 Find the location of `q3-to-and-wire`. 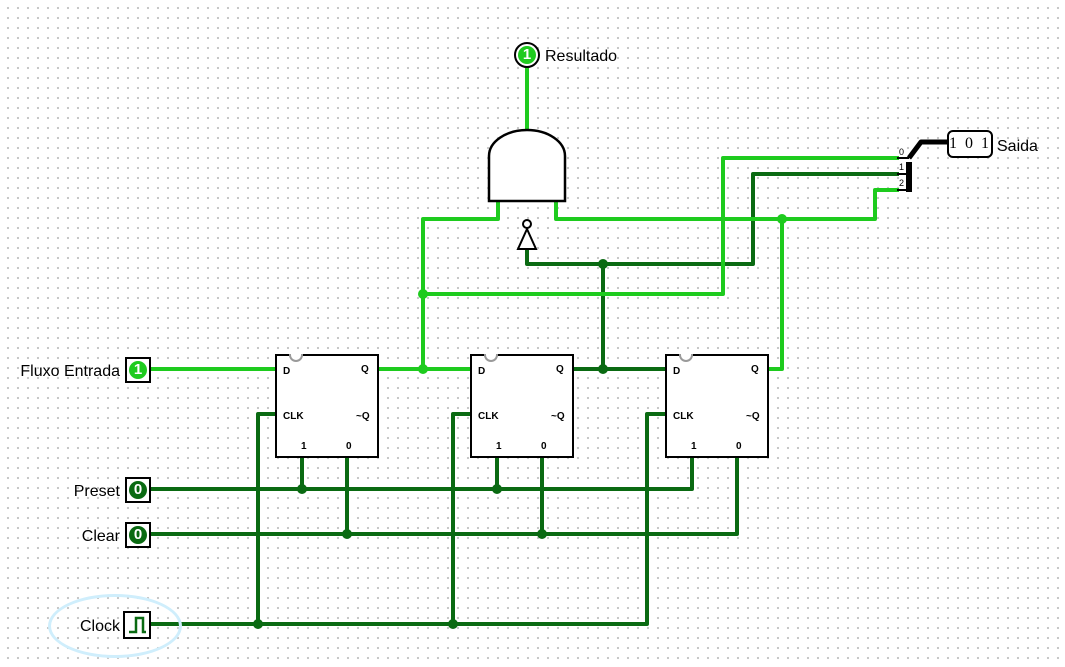

q3-to-and-wire is located at coordinates (726, 204).